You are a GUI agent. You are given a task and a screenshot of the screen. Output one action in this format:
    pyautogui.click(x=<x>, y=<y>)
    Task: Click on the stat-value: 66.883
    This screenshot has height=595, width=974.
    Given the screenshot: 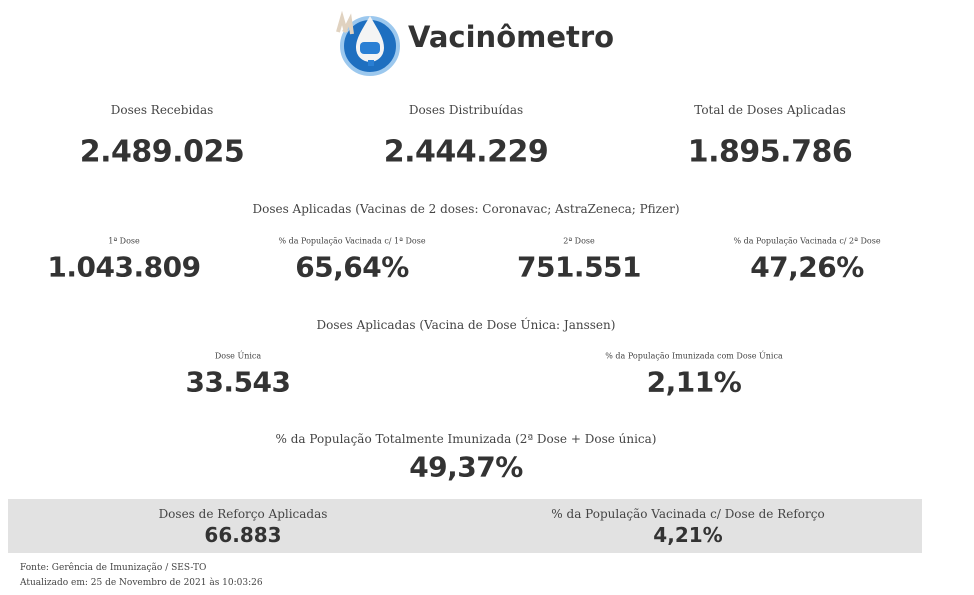 What is the action you would take?
    pyautogui.click(x=243, y=535)
    